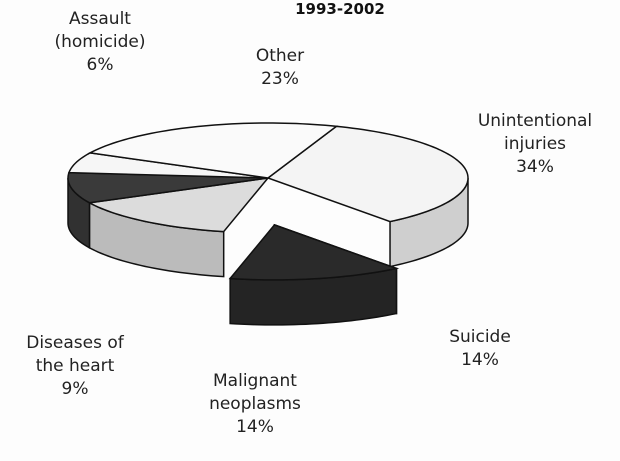 This screenshot has width=620, height=461. What do you see at coordinates (340, 9) in the screenshot?
I see `chart-title: 1993-2002` at bounding box center [340, 9].